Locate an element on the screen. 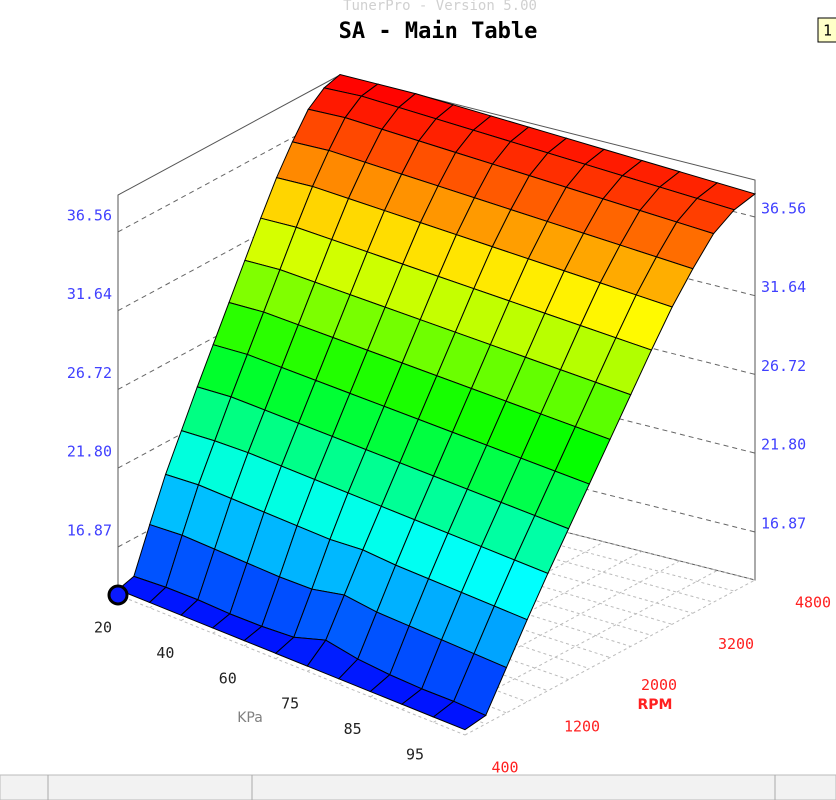 This screenshot has width=836, height=800. app-title: TunerPro - Version 5.00 is located at coordinates (440, 7).